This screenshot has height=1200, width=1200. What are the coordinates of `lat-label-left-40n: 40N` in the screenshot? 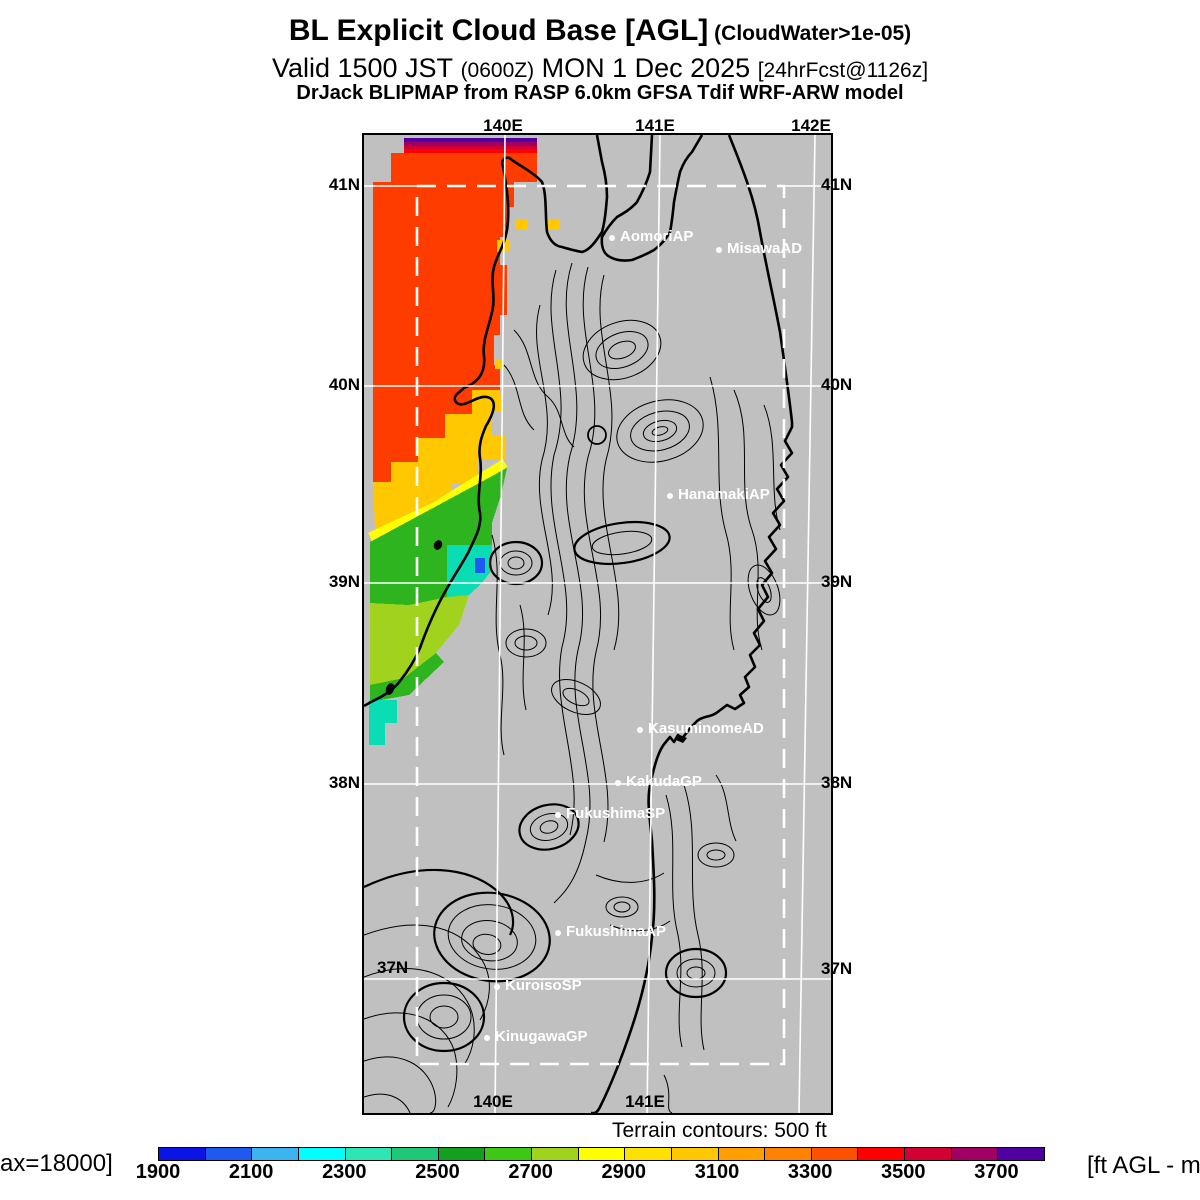 It's located at (344, 384).